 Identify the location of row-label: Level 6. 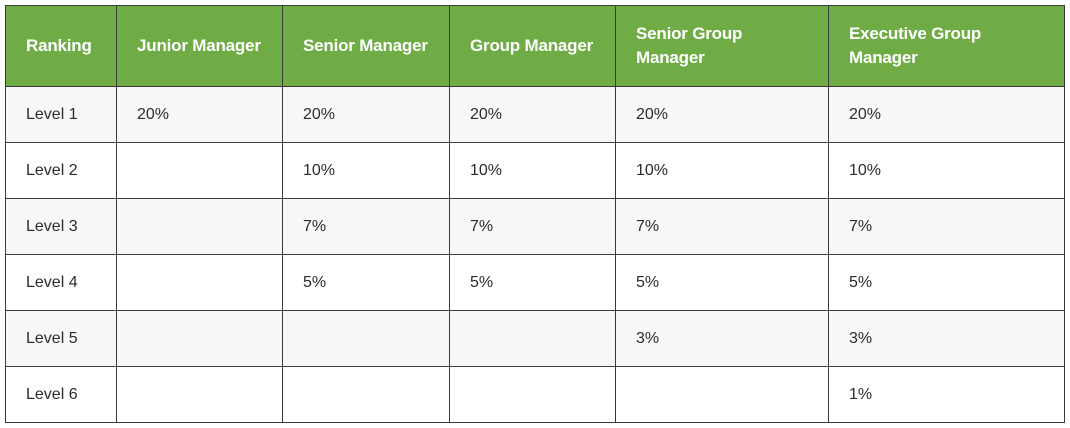
(61, 394).